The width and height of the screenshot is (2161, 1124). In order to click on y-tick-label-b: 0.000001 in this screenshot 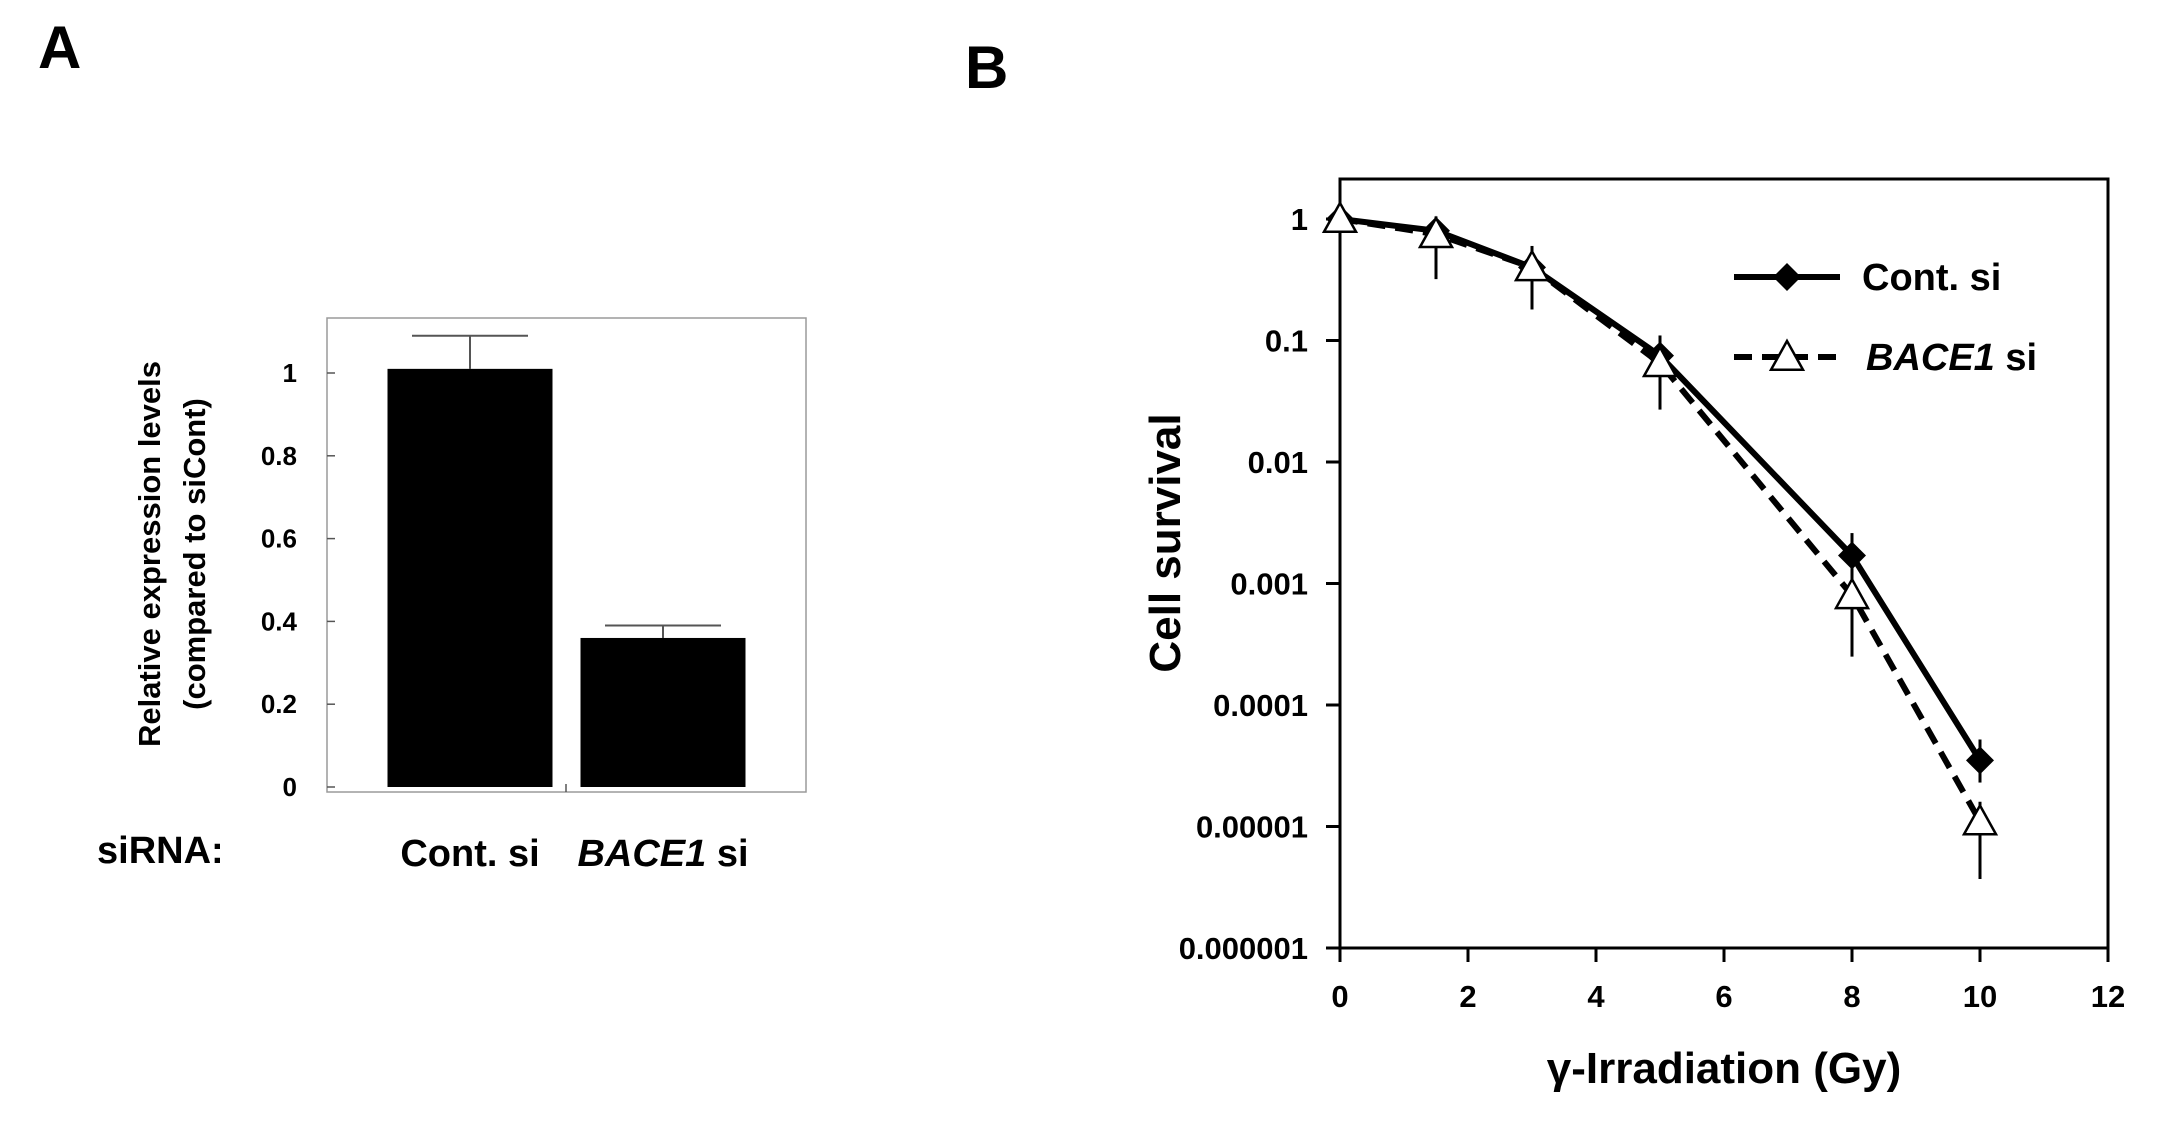, I will do `click(1243, 948)`.